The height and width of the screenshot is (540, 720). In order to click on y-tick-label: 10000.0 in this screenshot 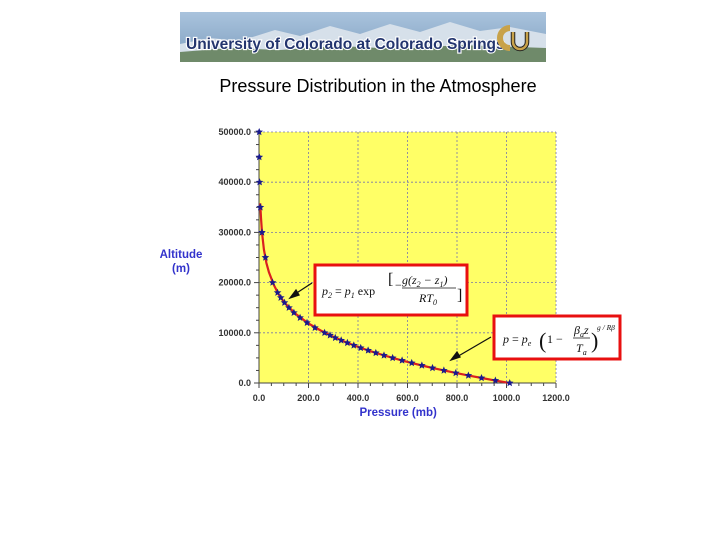, I will do `click(234, 333)`.